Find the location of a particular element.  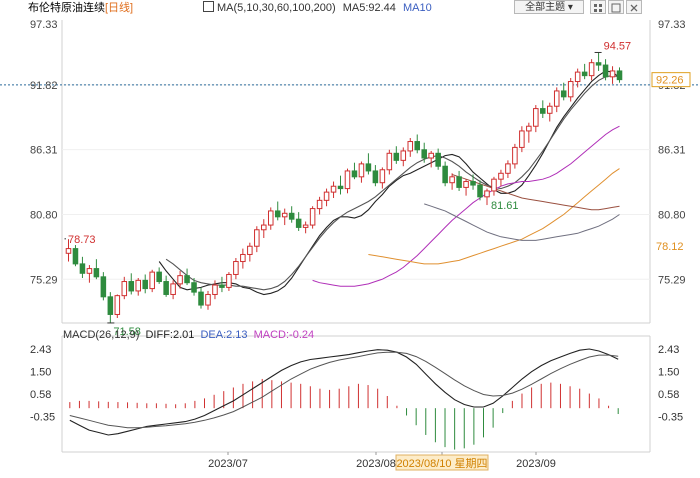

close-button is located at coordinates (634, 7).